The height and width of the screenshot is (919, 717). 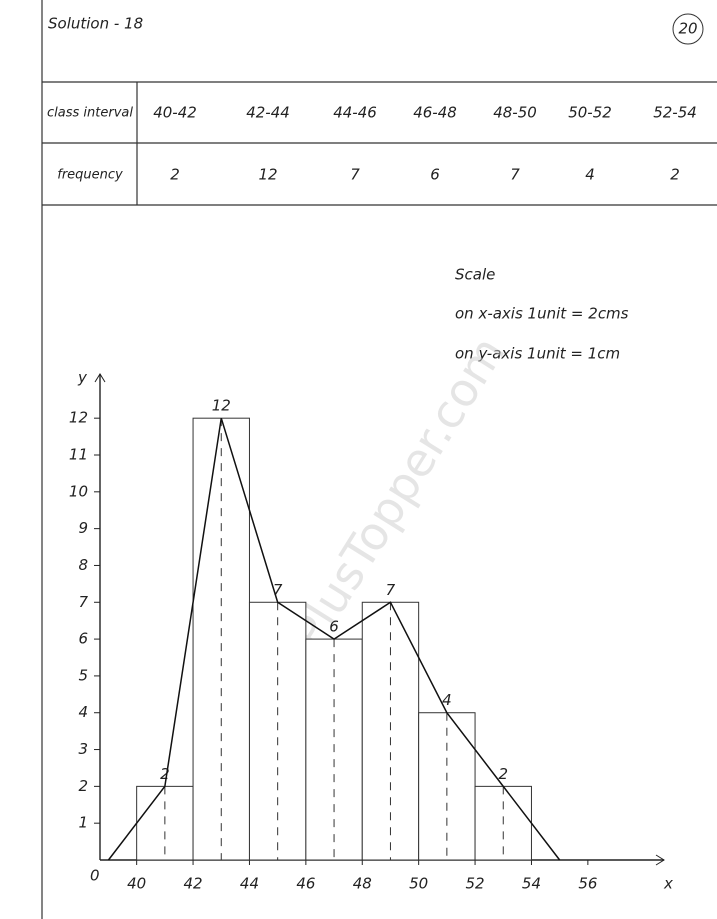 I want to click on x-tick-label: 48, so click(x=362, y=884).